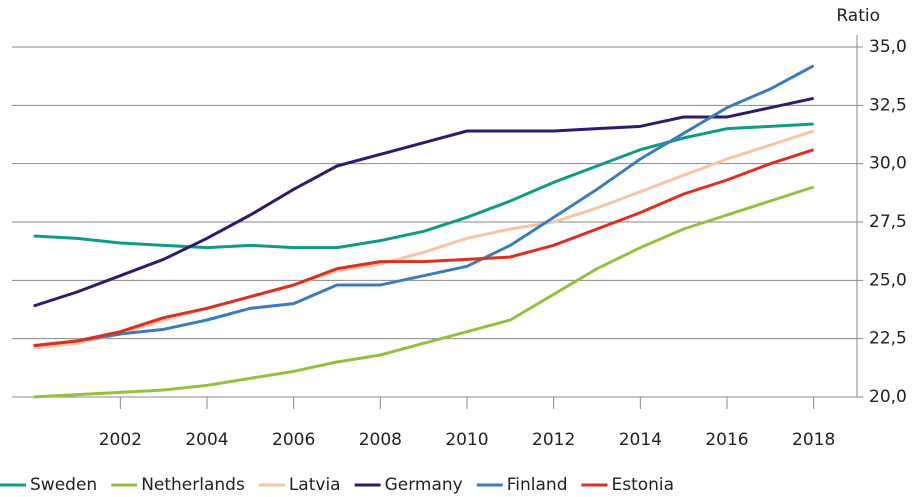 This screenshot has width=921, height=497. What do you see at coordinates (888, 105) in the screenshot?
I see `y-tick-label: 32,5` at bounding box center [888, 105].